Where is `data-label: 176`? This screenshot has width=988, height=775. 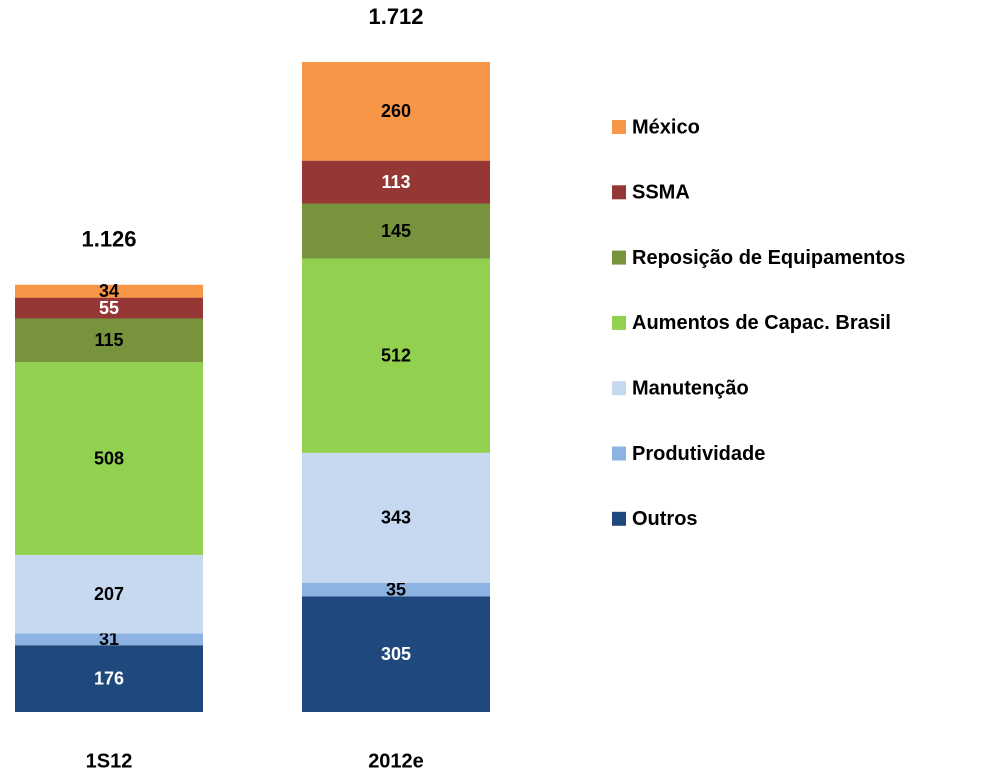 data-label: 176 is located at coordinates (109, 678).